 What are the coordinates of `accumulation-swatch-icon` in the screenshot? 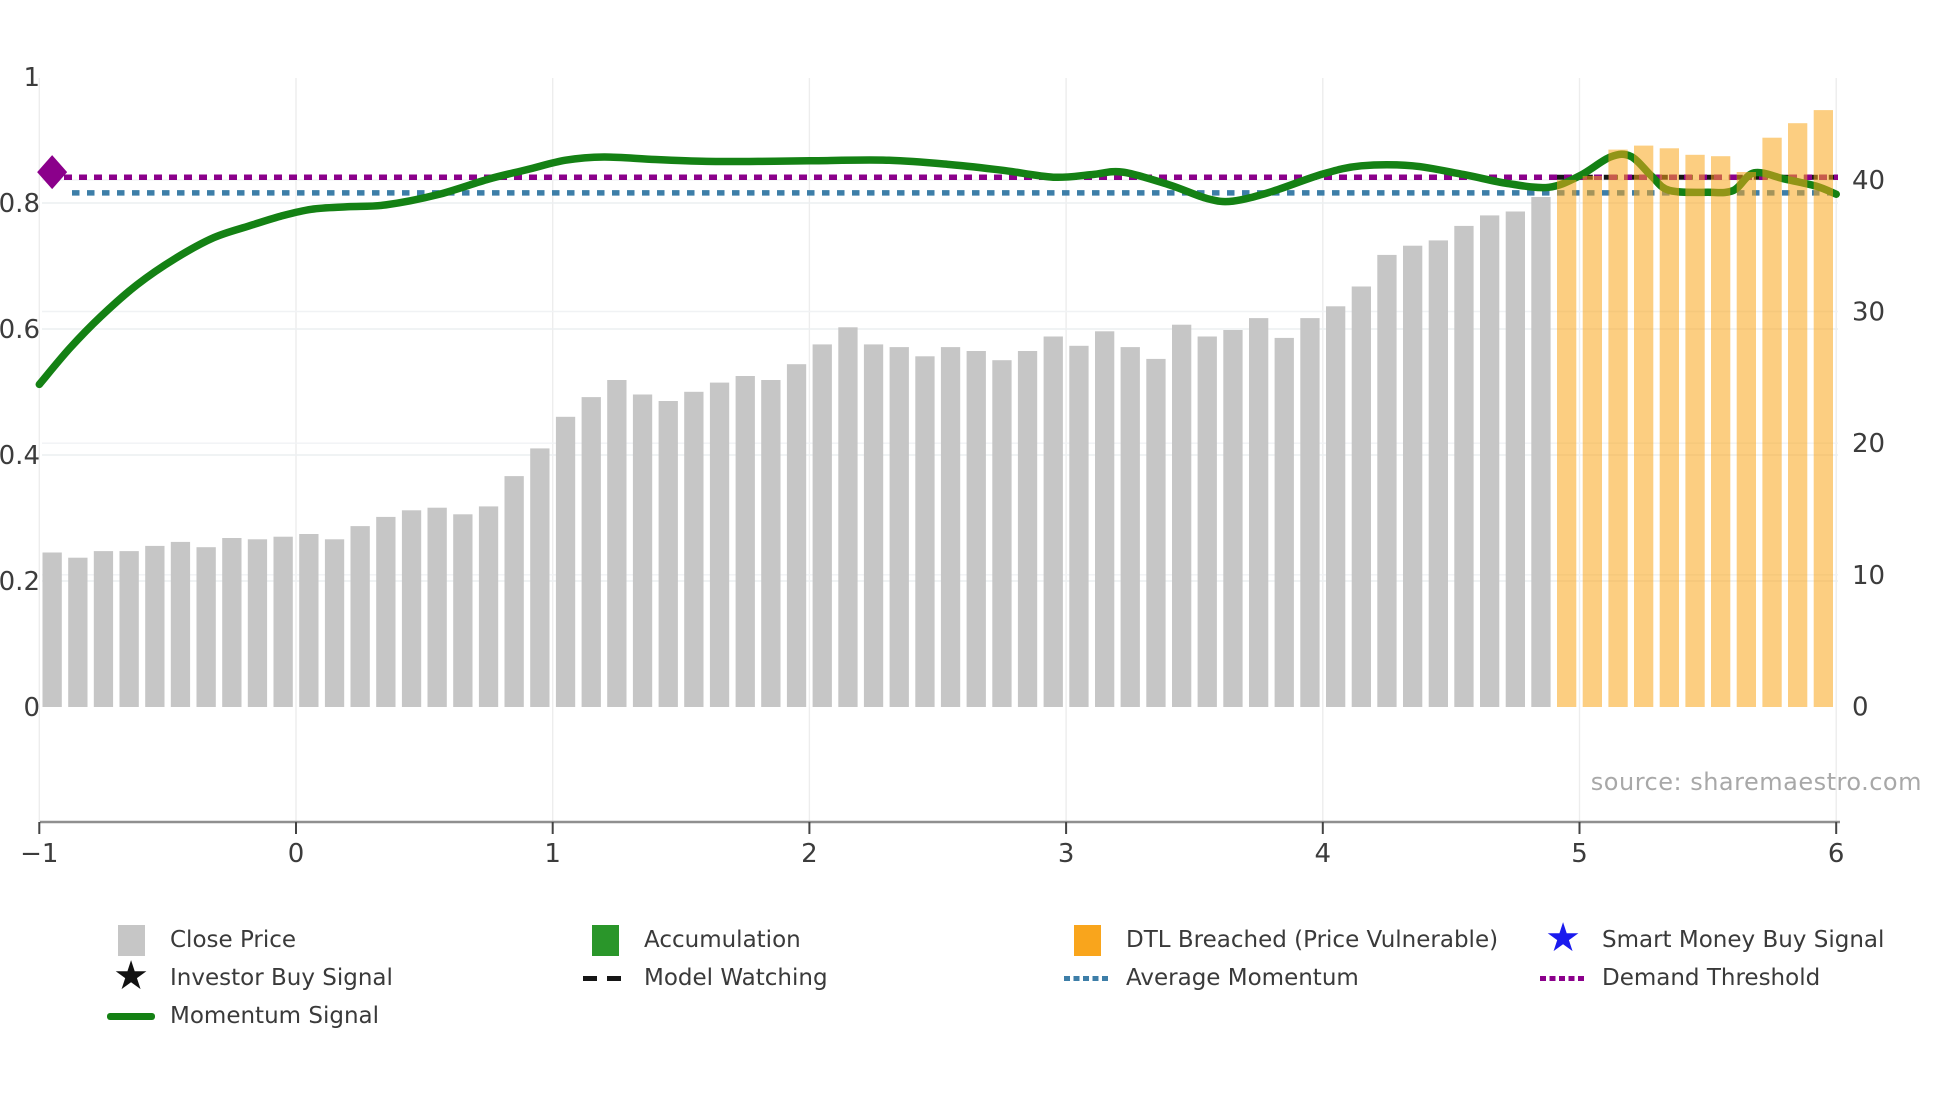 It's located at (605, 940).